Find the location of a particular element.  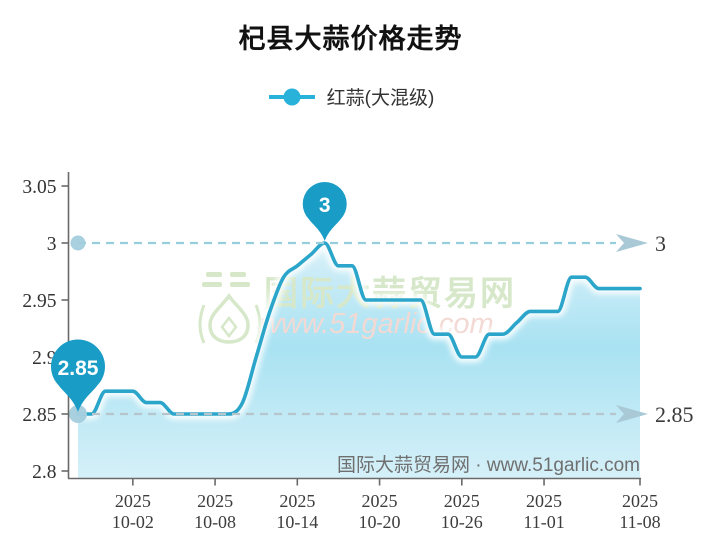

start-marker-value: 2.85 is located at coordinates (78, 368).